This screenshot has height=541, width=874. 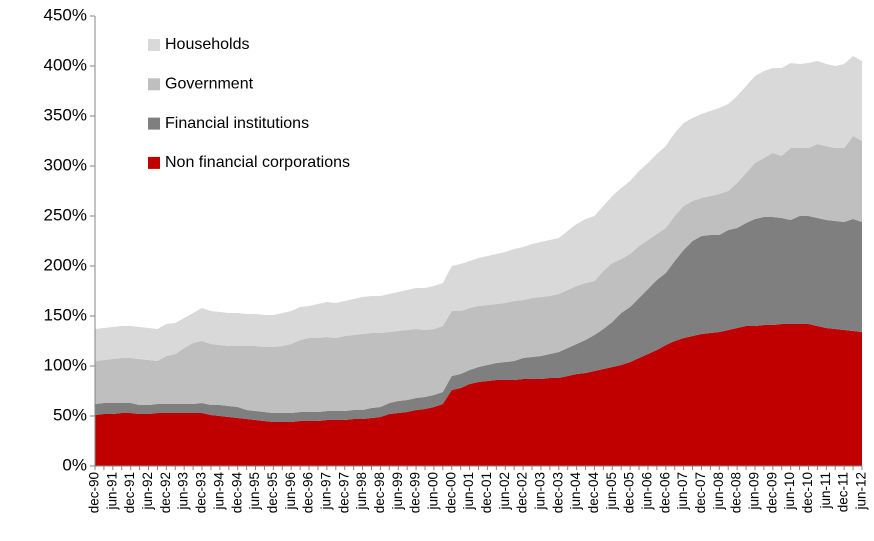 What do you see at coordinates (629, 492) in the screenshot?
I see `x-tick-label: dec-05` at bounding box center [629, 492].